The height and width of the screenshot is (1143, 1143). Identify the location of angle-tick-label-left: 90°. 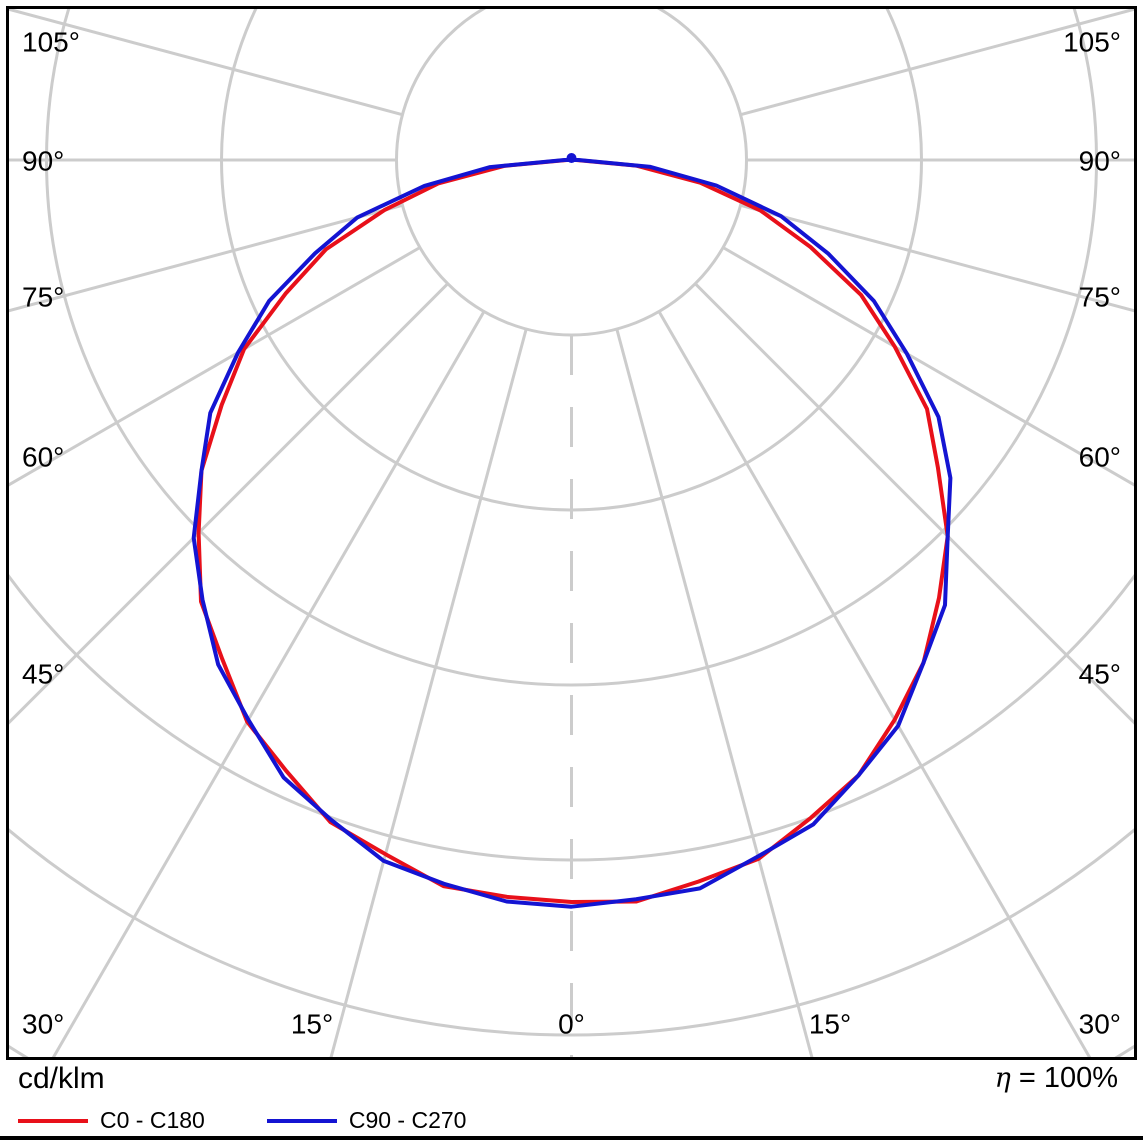
(43, 161).